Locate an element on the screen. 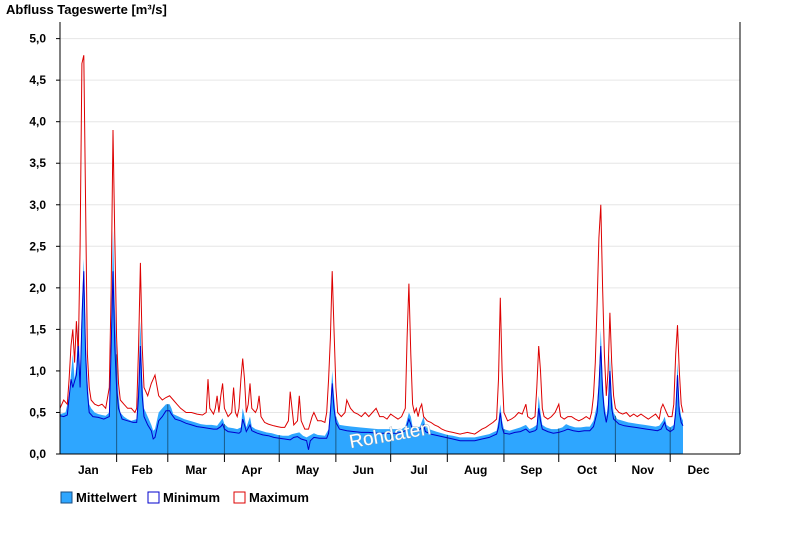 This screenshot has height=550, width=800. x-tick-label: Dec is located at coordinates (699, 470).